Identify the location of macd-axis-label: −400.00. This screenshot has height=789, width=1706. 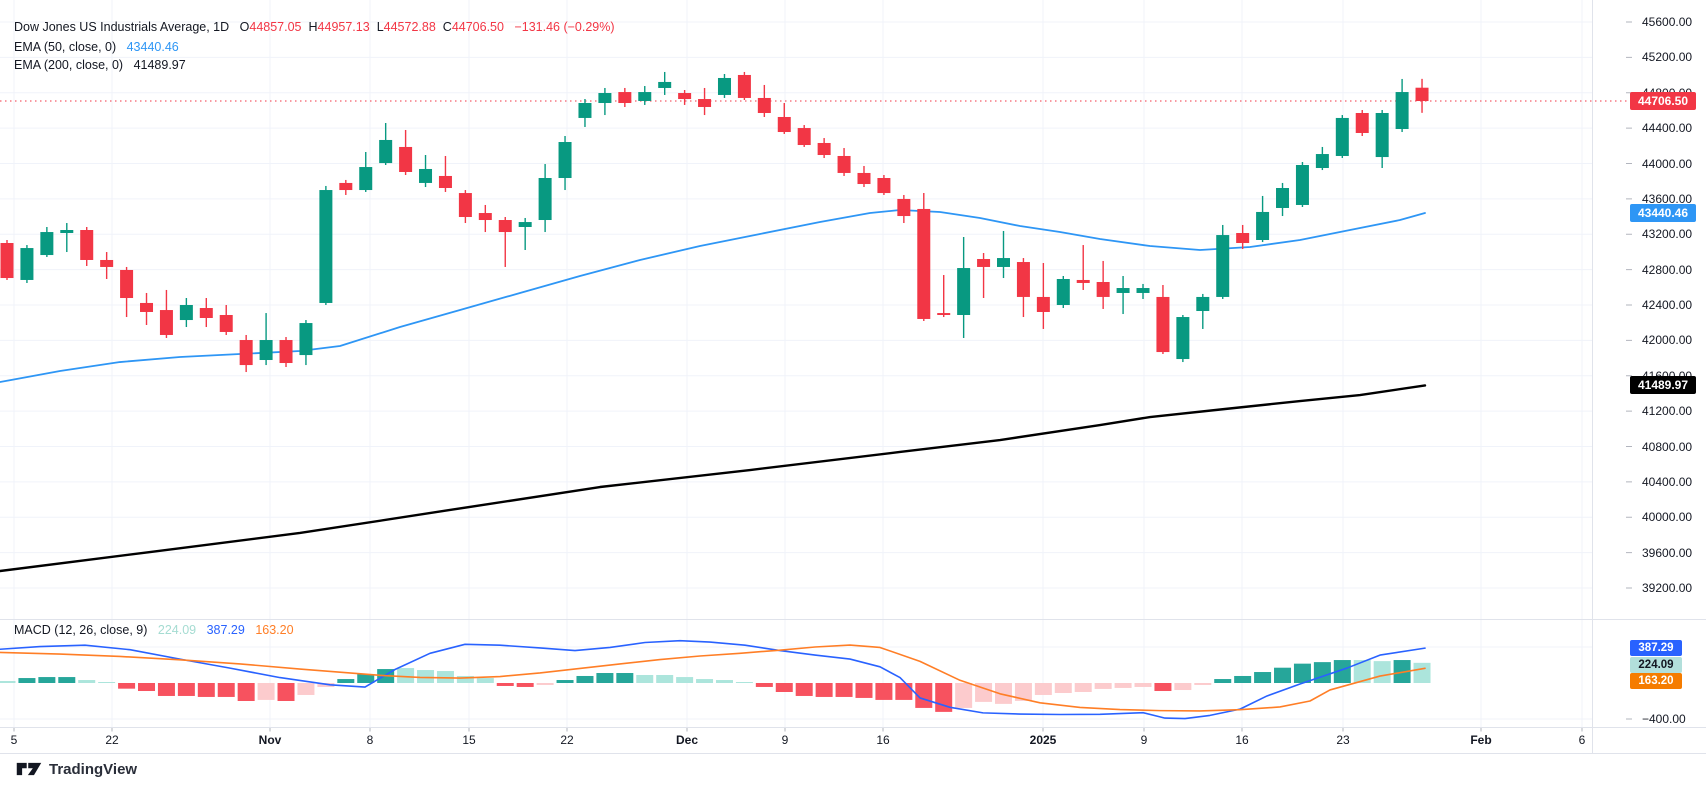
(1664, 719).